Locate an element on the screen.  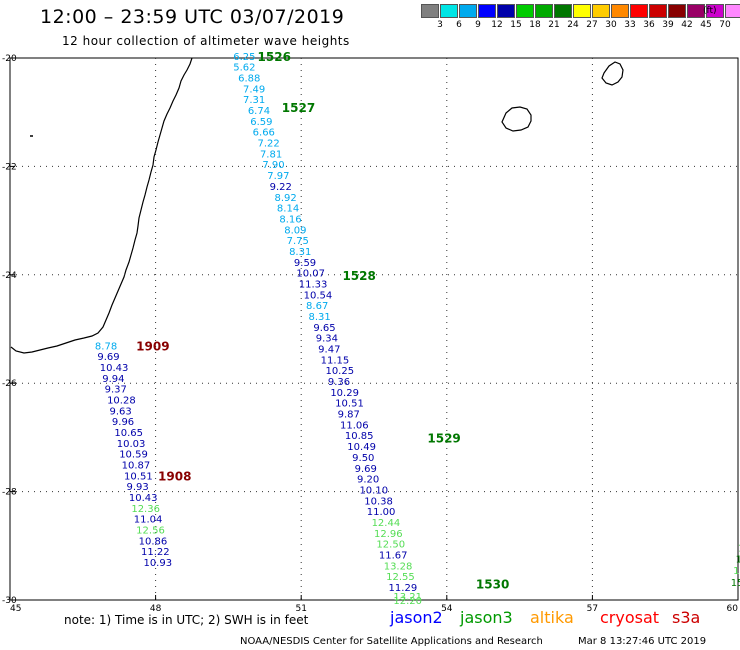
wave-height-value: 11.00 is located at coordinates (381, 512).